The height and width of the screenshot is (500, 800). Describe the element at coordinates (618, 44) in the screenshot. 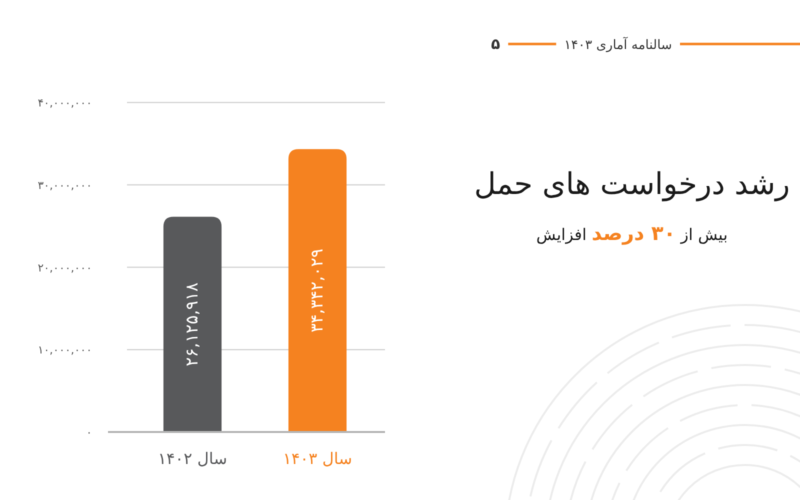

I see `text: سالنامه آماری ۱۴۰۳` at that location.